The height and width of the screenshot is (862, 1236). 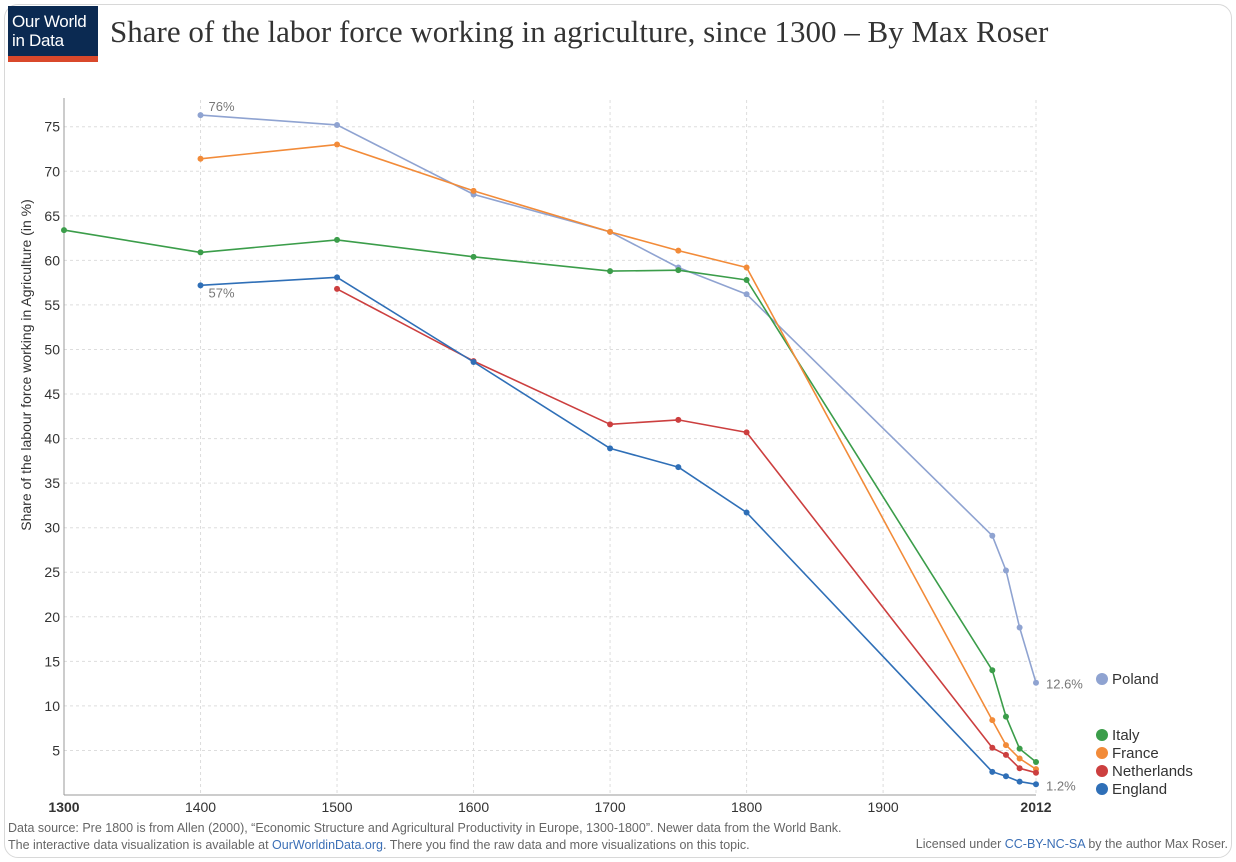 What do you see at coordinates (1102, 679) in the screenshot?
I see `legend-marker-poland` at bounding box center [1102, 679].